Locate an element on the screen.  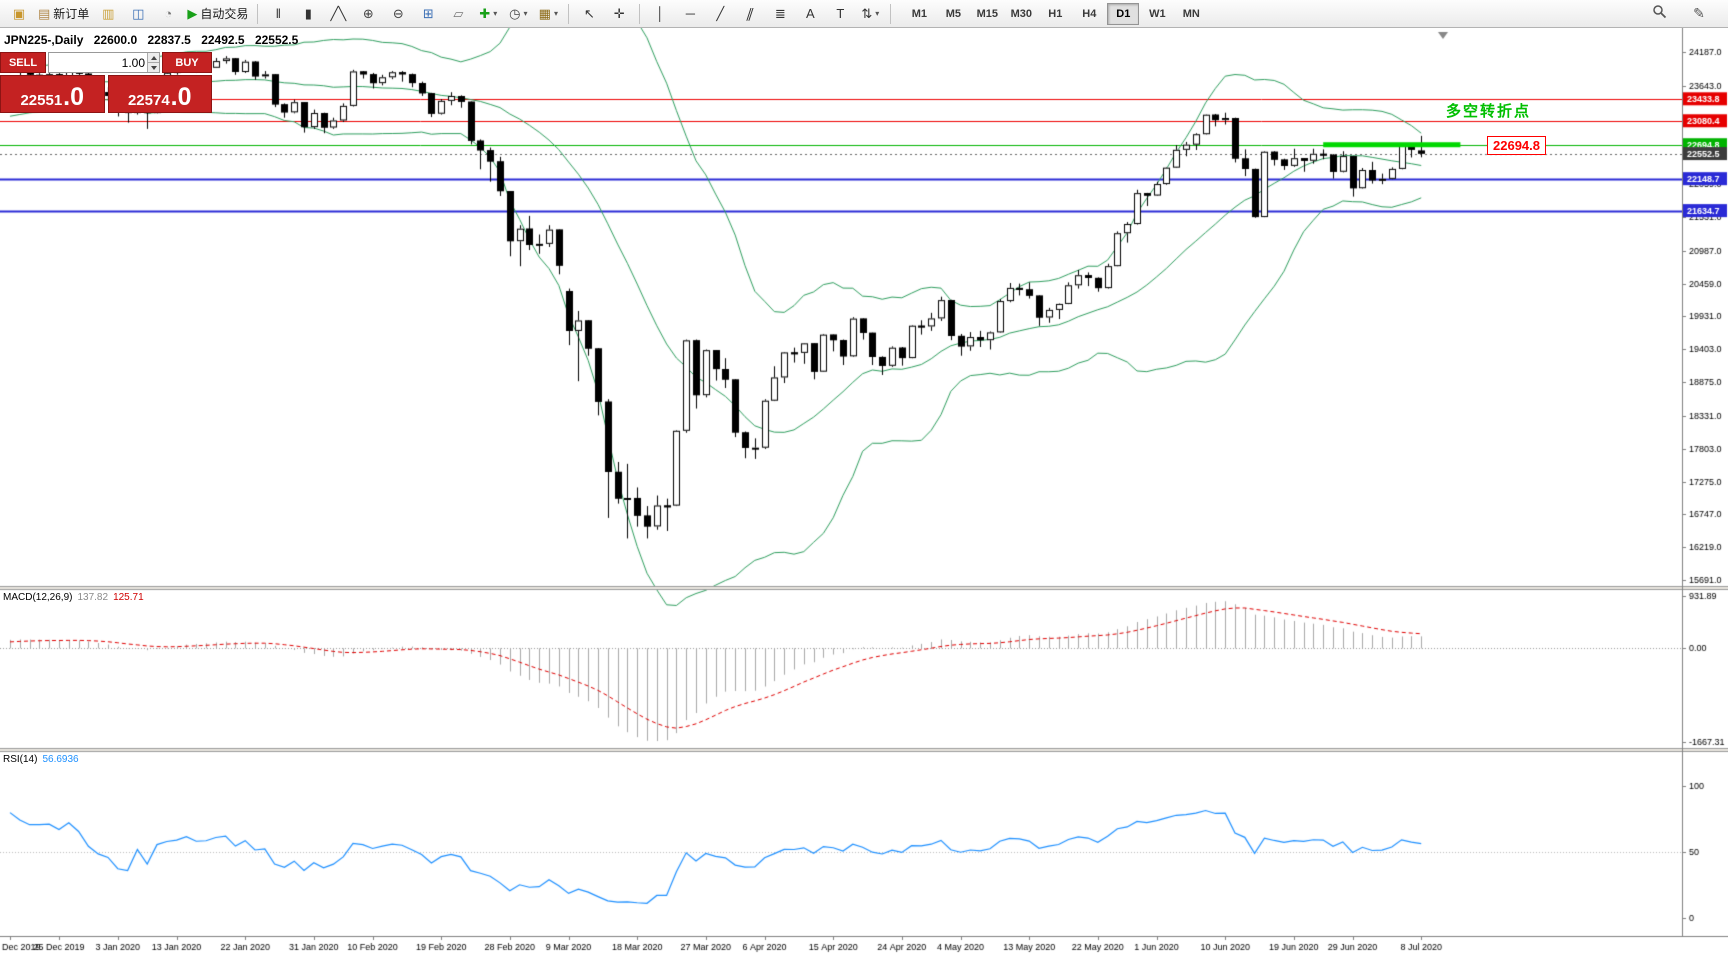
timeframe-button-d1: D1 is located at coordinates (1123, 13).